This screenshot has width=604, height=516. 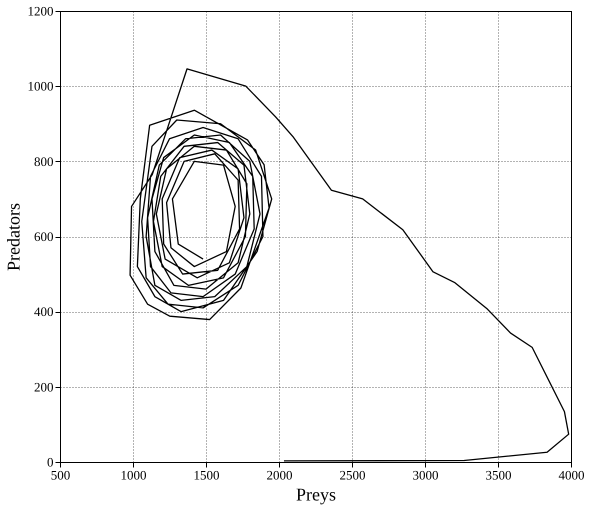 What do you see at coordinates (353, 475) in the screenshot?
I see `x-tick-label: 2500` at bounding box center [353, 475].